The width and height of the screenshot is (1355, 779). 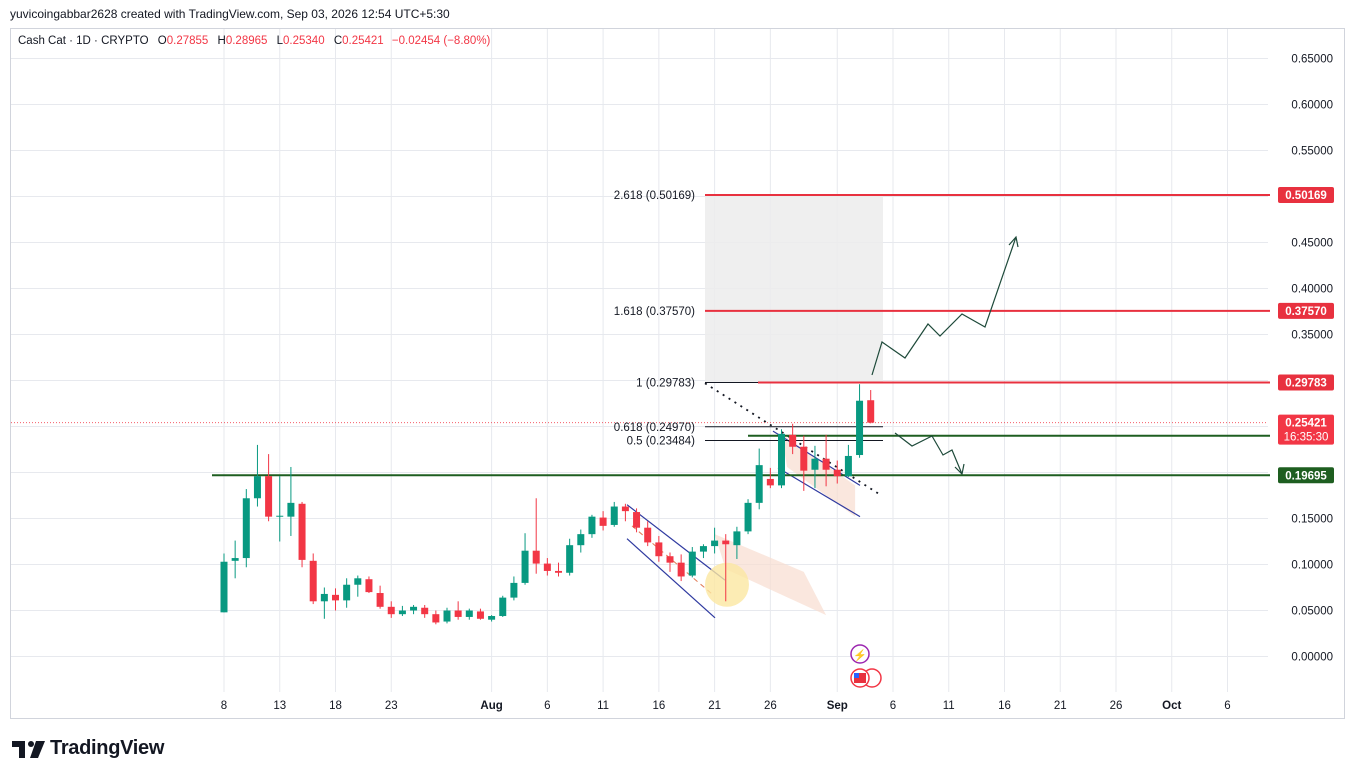 I want to click on x-tick-label: 6, so click(x=893, y=706).